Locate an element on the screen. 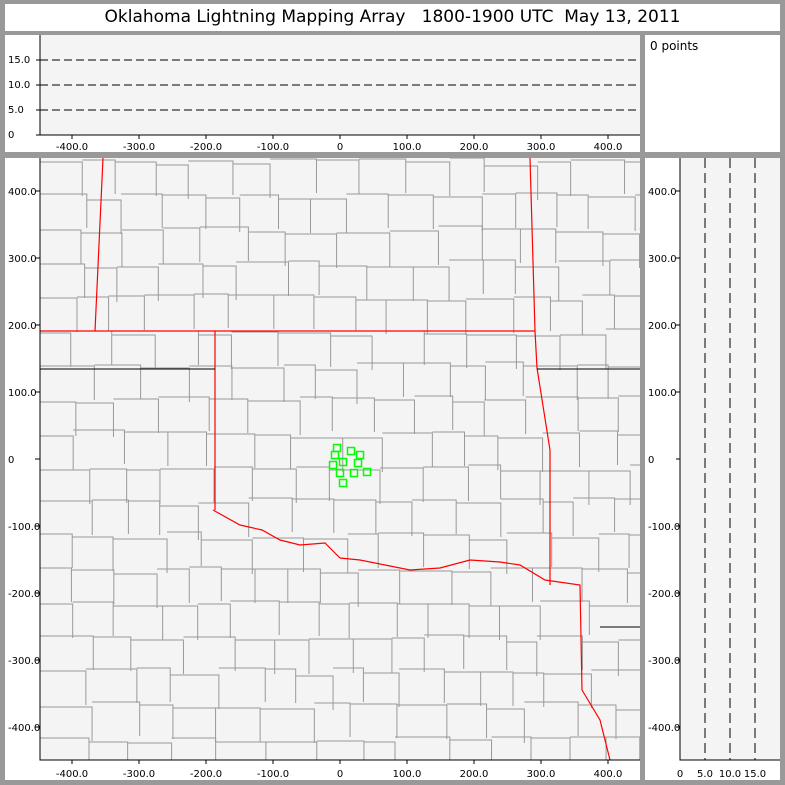 The image size is (785, 785). altitude-y-tick: 15.0 is located at coordinates (19, 60).